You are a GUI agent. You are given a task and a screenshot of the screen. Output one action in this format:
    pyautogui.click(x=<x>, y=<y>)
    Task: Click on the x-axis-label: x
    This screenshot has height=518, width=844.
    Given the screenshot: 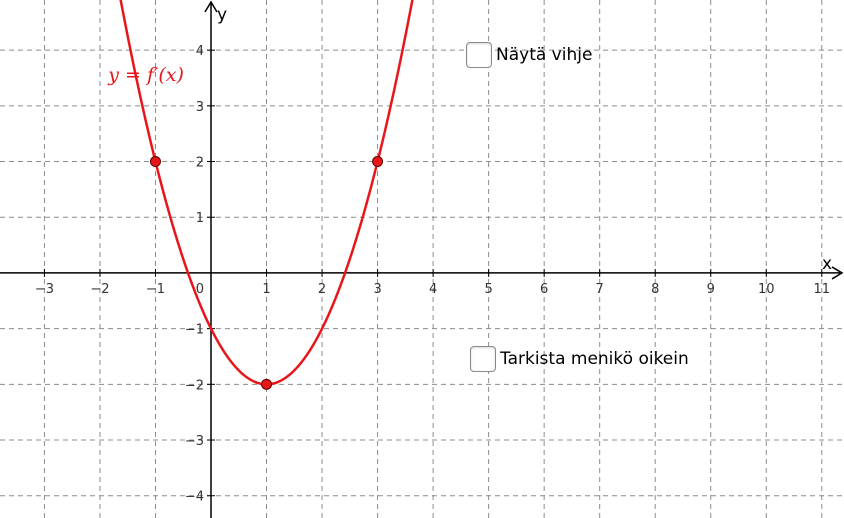 What is the action you would take?
    pyautogui.click(x=827, y=264)
    